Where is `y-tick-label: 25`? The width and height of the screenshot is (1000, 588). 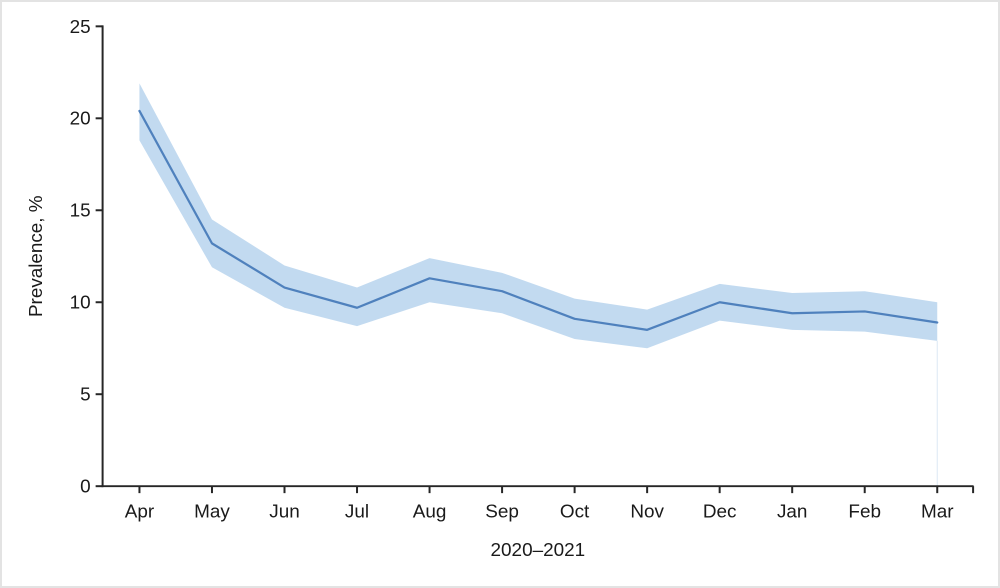
y-tick-label: 25 is located at coordinates (80, 27).